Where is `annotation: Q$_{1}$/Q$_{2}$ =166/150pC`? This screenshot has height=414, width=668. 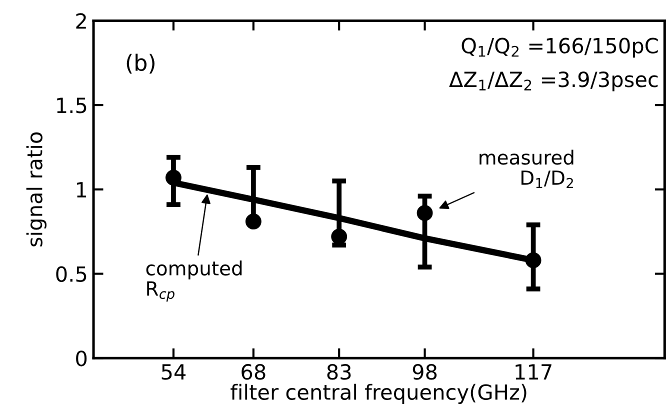
annotation: Q$_{1}$/Q$_{2}$ =166/150pC is located at coordinates (560, 48).